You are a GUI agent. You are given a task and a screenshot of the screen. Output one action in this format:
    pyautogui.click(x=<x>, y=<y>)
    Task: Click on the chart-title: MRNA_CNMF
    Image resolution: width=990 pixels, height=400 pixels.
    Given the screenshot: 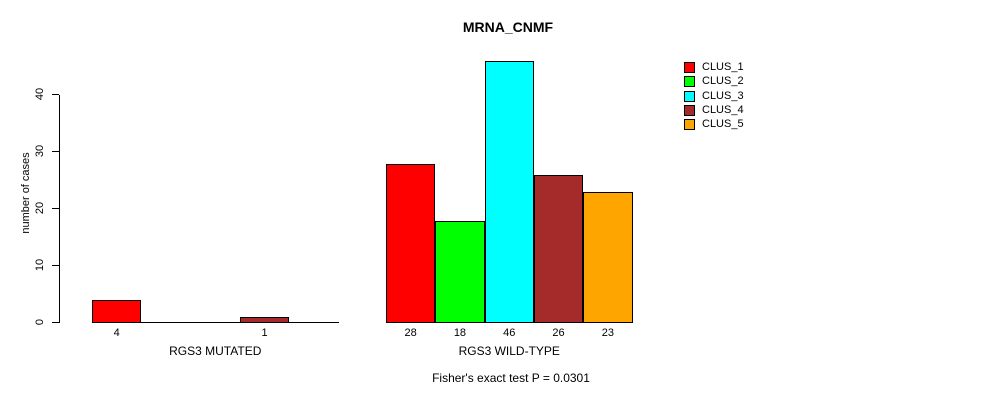 What is the action you would take?
    pyautogui.click(x=508, y=27)
    